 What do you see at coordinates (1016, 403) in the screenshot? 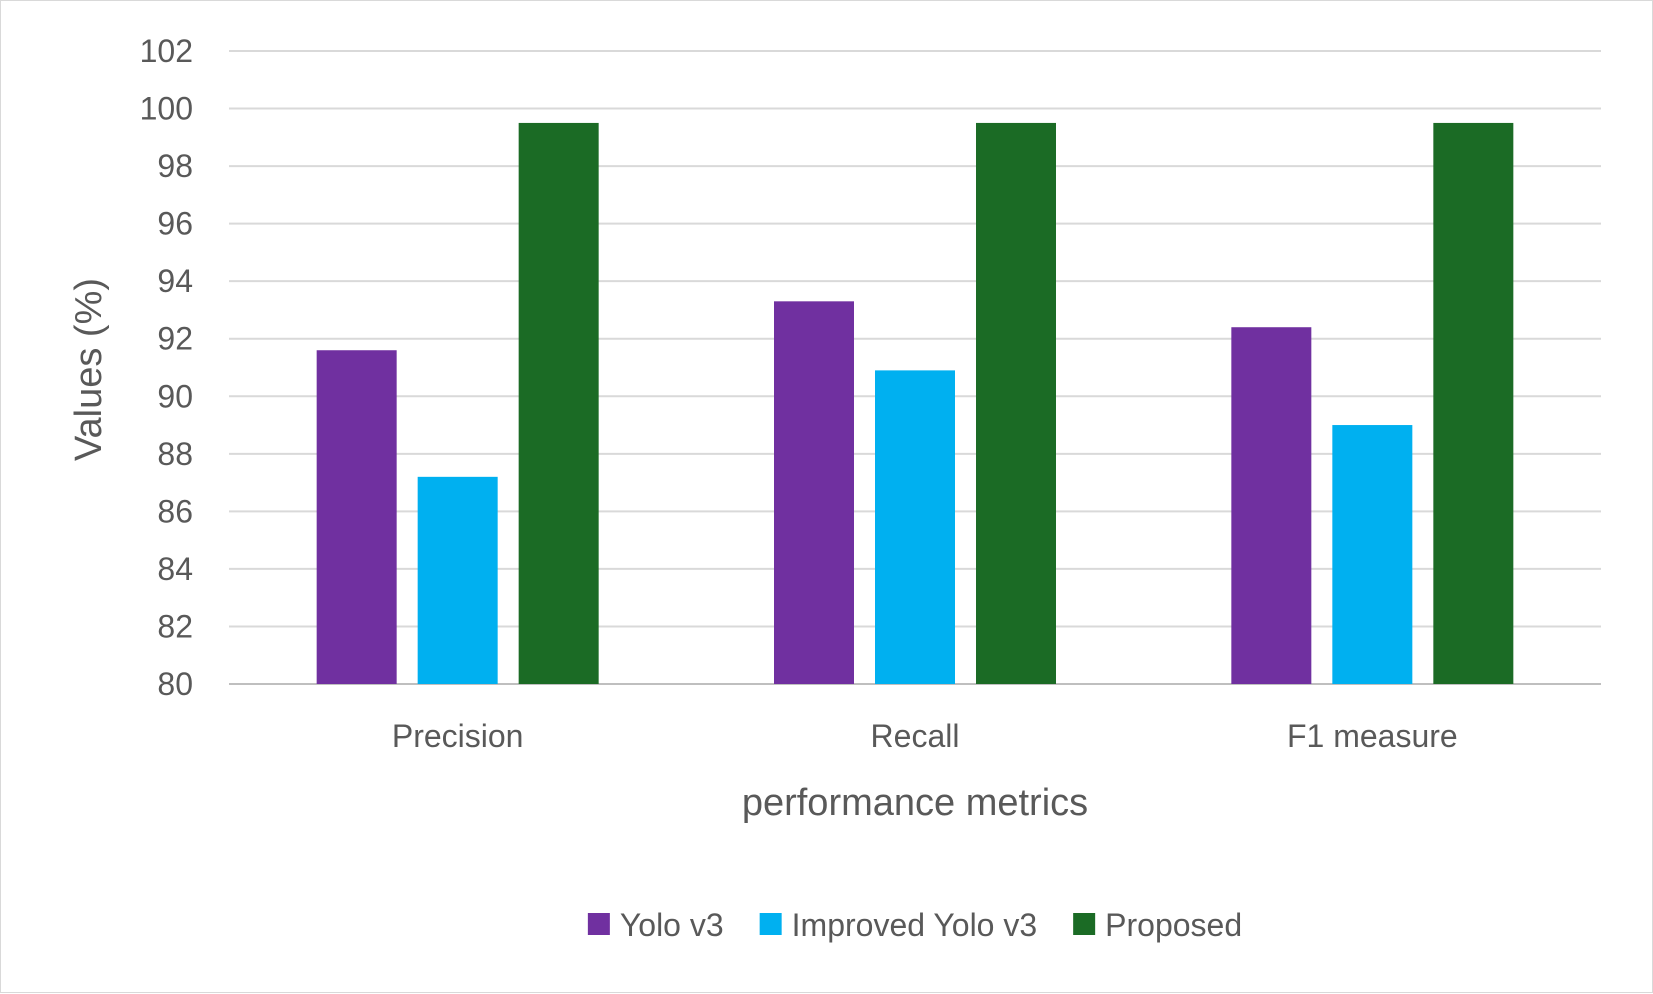
I see `bar-proposed-recall` at bounding box center [1016, 403].